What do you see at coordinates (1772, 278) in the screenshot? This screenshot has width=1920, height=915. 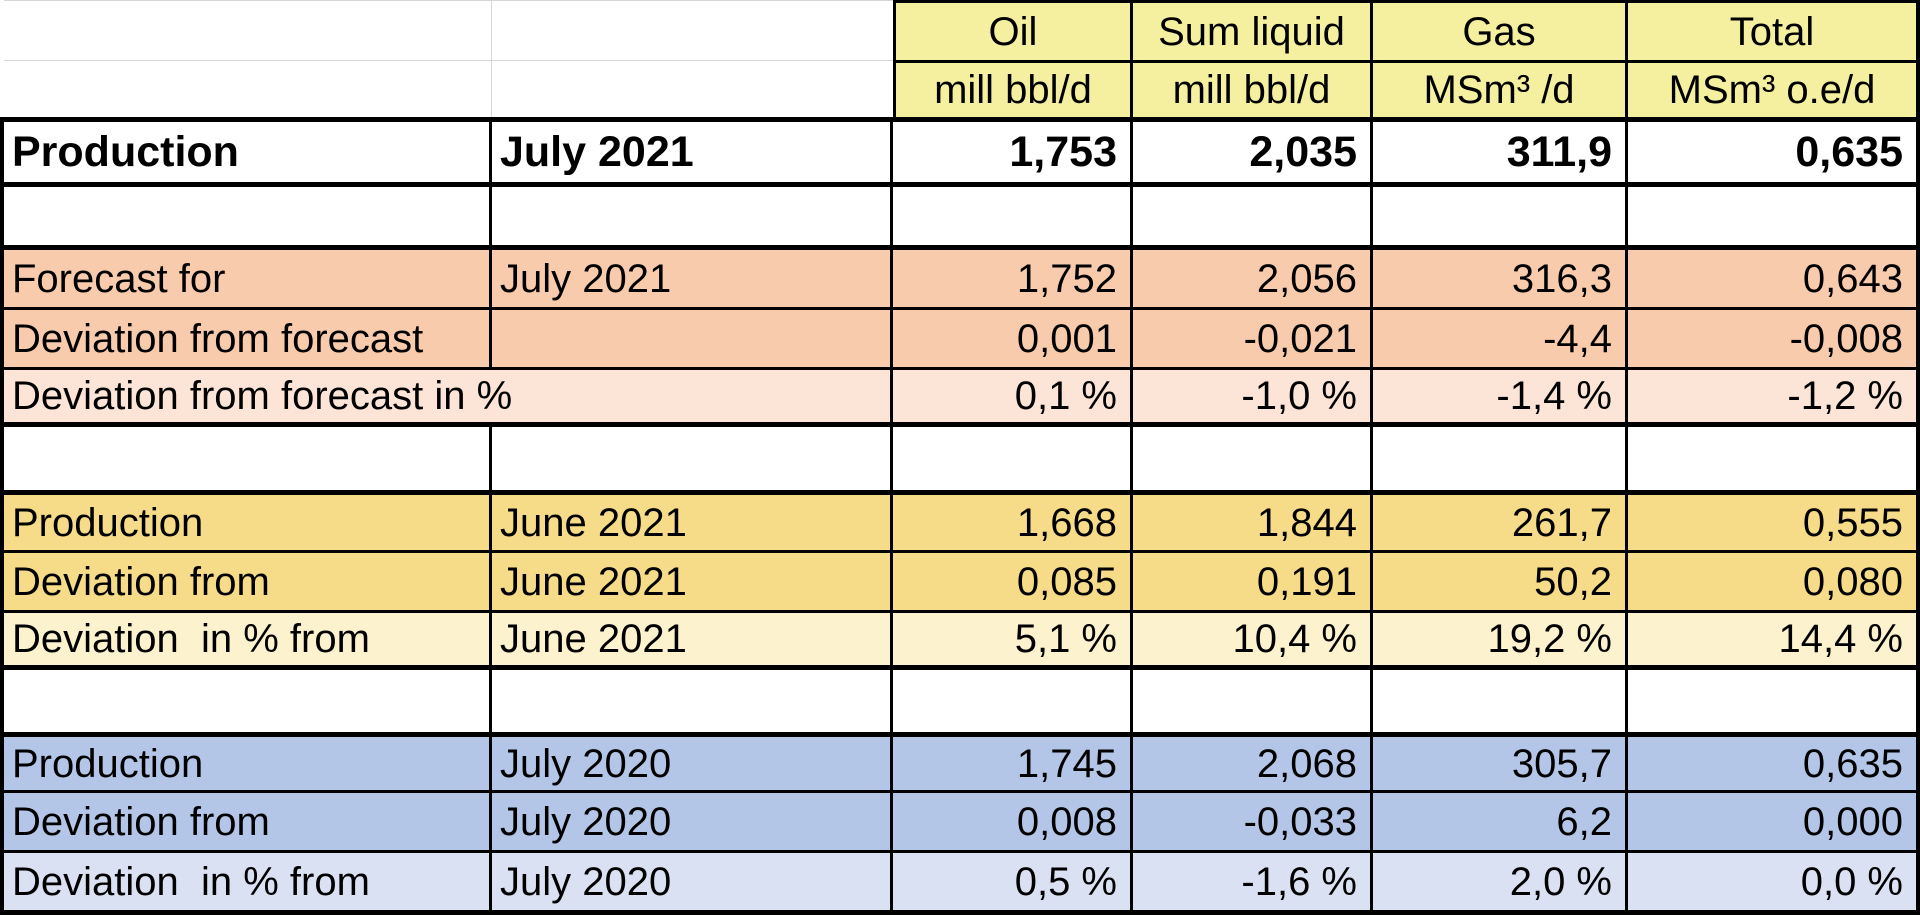 I see `cell-4-total: 0,643` at bounding box center [1772, 278].